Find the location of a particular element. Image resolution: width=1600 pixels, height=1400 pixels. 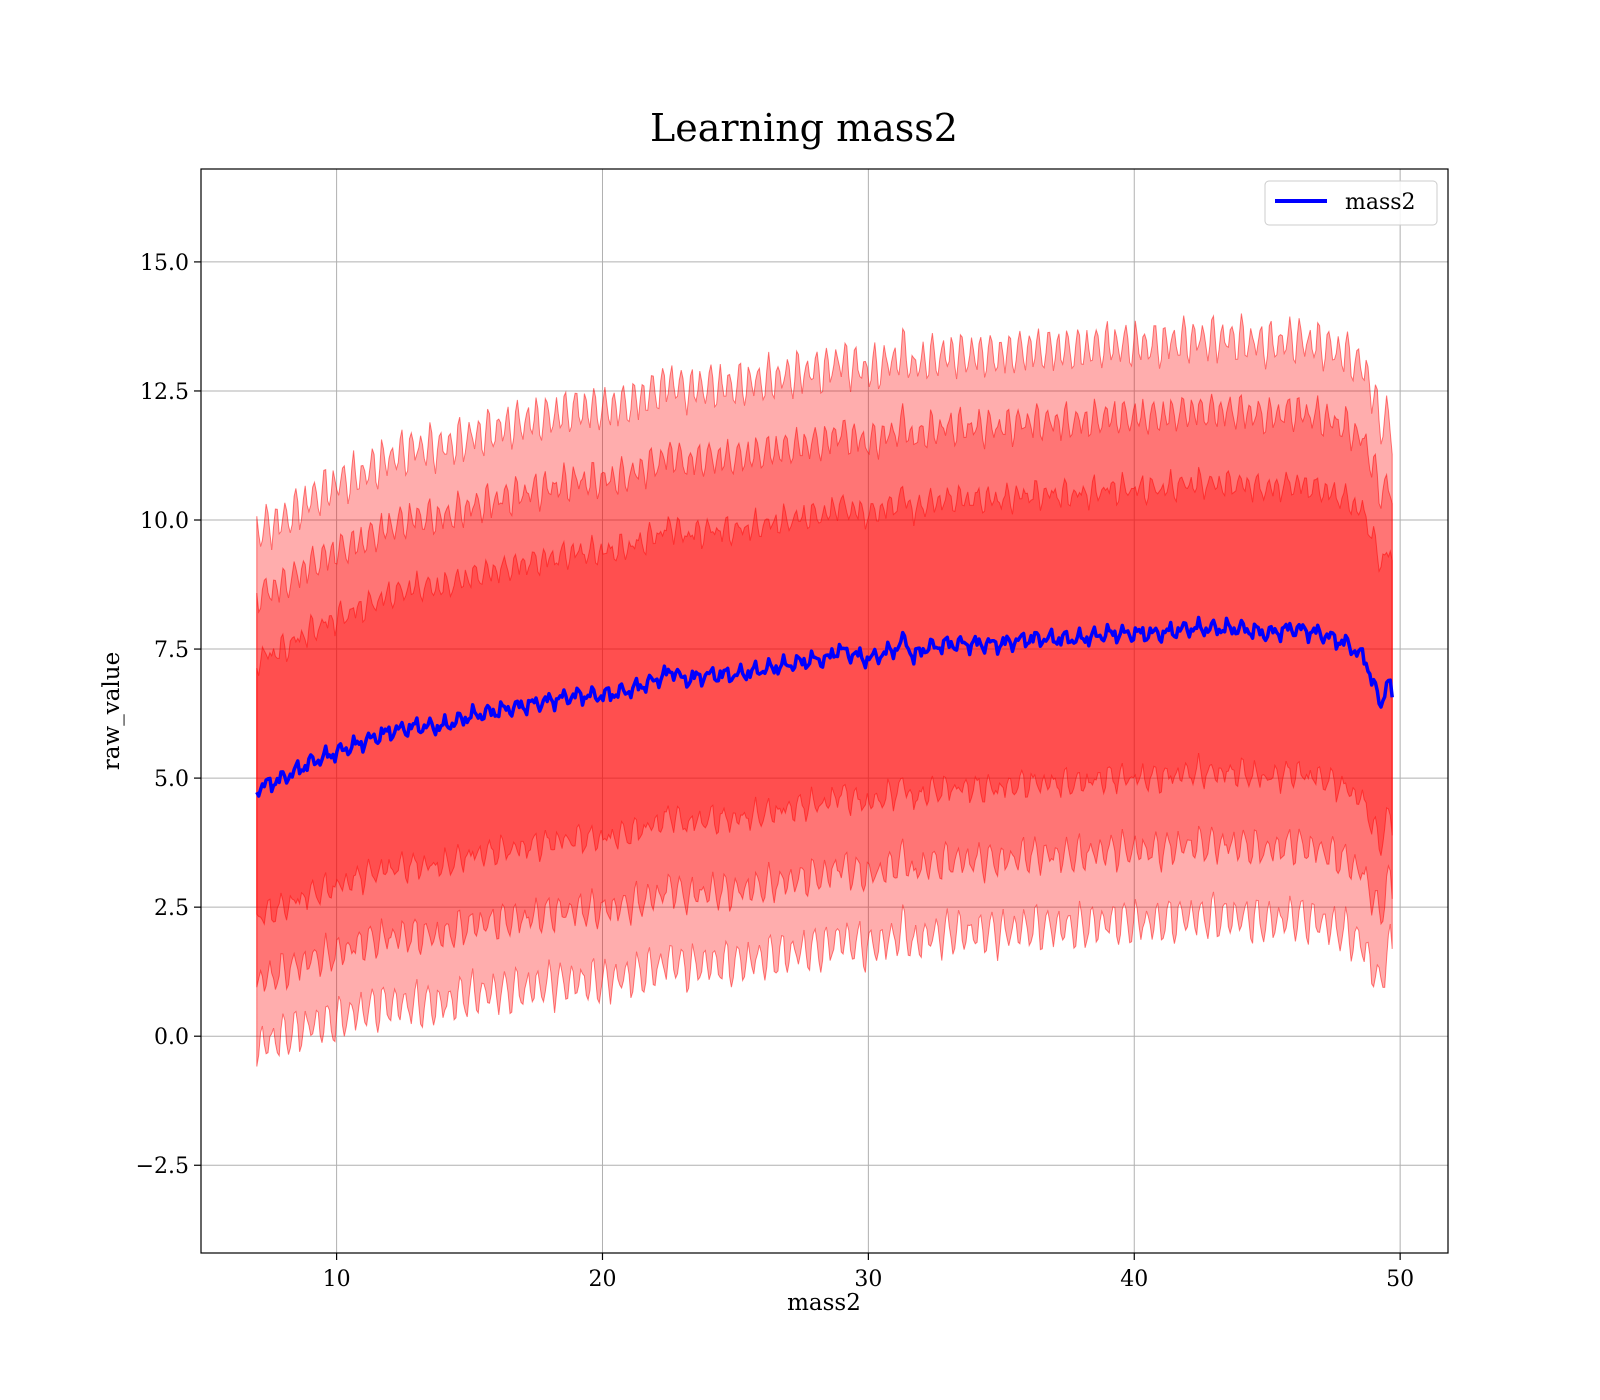

y-axis-label: raw_value is located at coordinates (112, 711).